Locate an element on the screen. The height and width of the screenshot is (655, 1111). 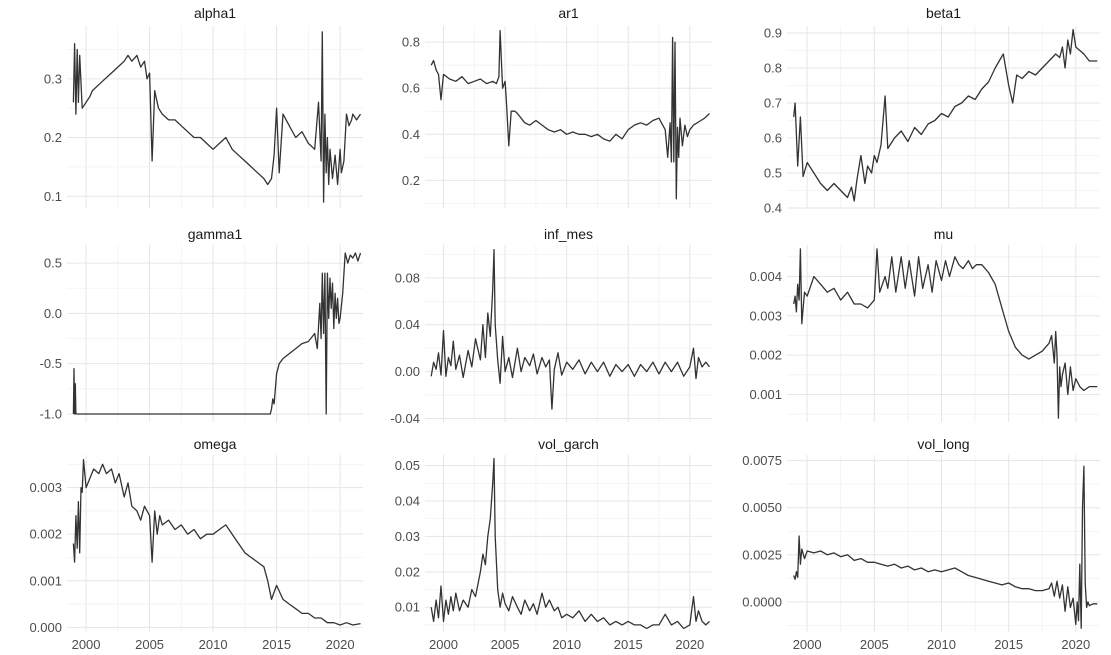
y-tick-label: 0.0075 is located at coordinates (762, 460).